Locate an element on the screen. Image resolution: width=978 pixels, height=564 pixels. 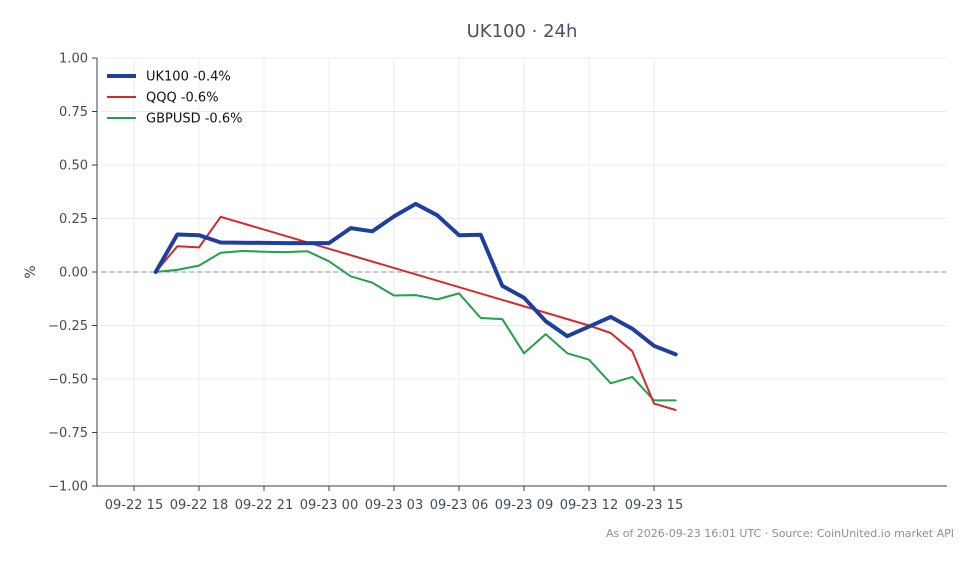
legend: UK100 -0.4% QQQ -0.6% GBPUSD -0.6% is located at coordinates (174, 98).